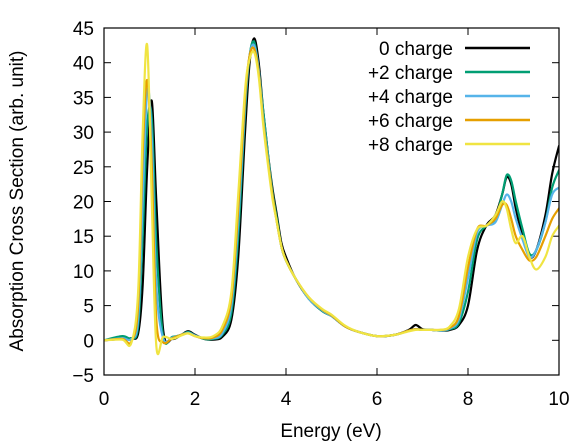 The height and width of the screenshot is (448, 577). I want to click on x-tick-label: 4, so click(286, 399).